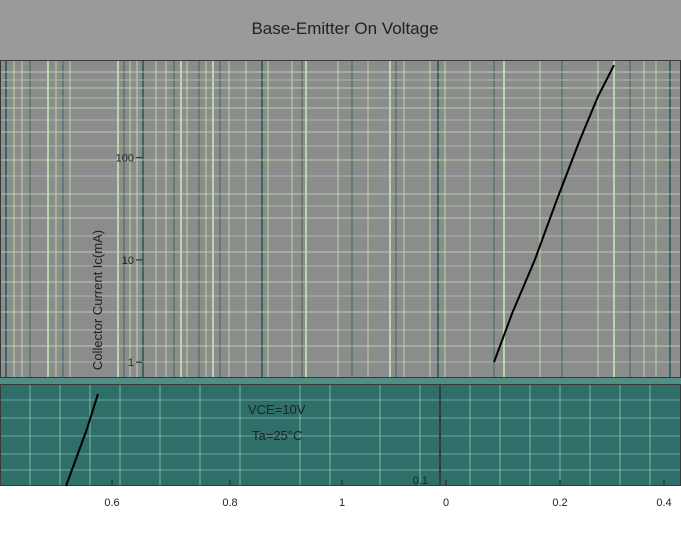 Image resolution: width=681 pixels, height=548 pixels. Describe the element at coordinates (128, 261) in the screenshot. I see `y-tick-label: 10` at that location.